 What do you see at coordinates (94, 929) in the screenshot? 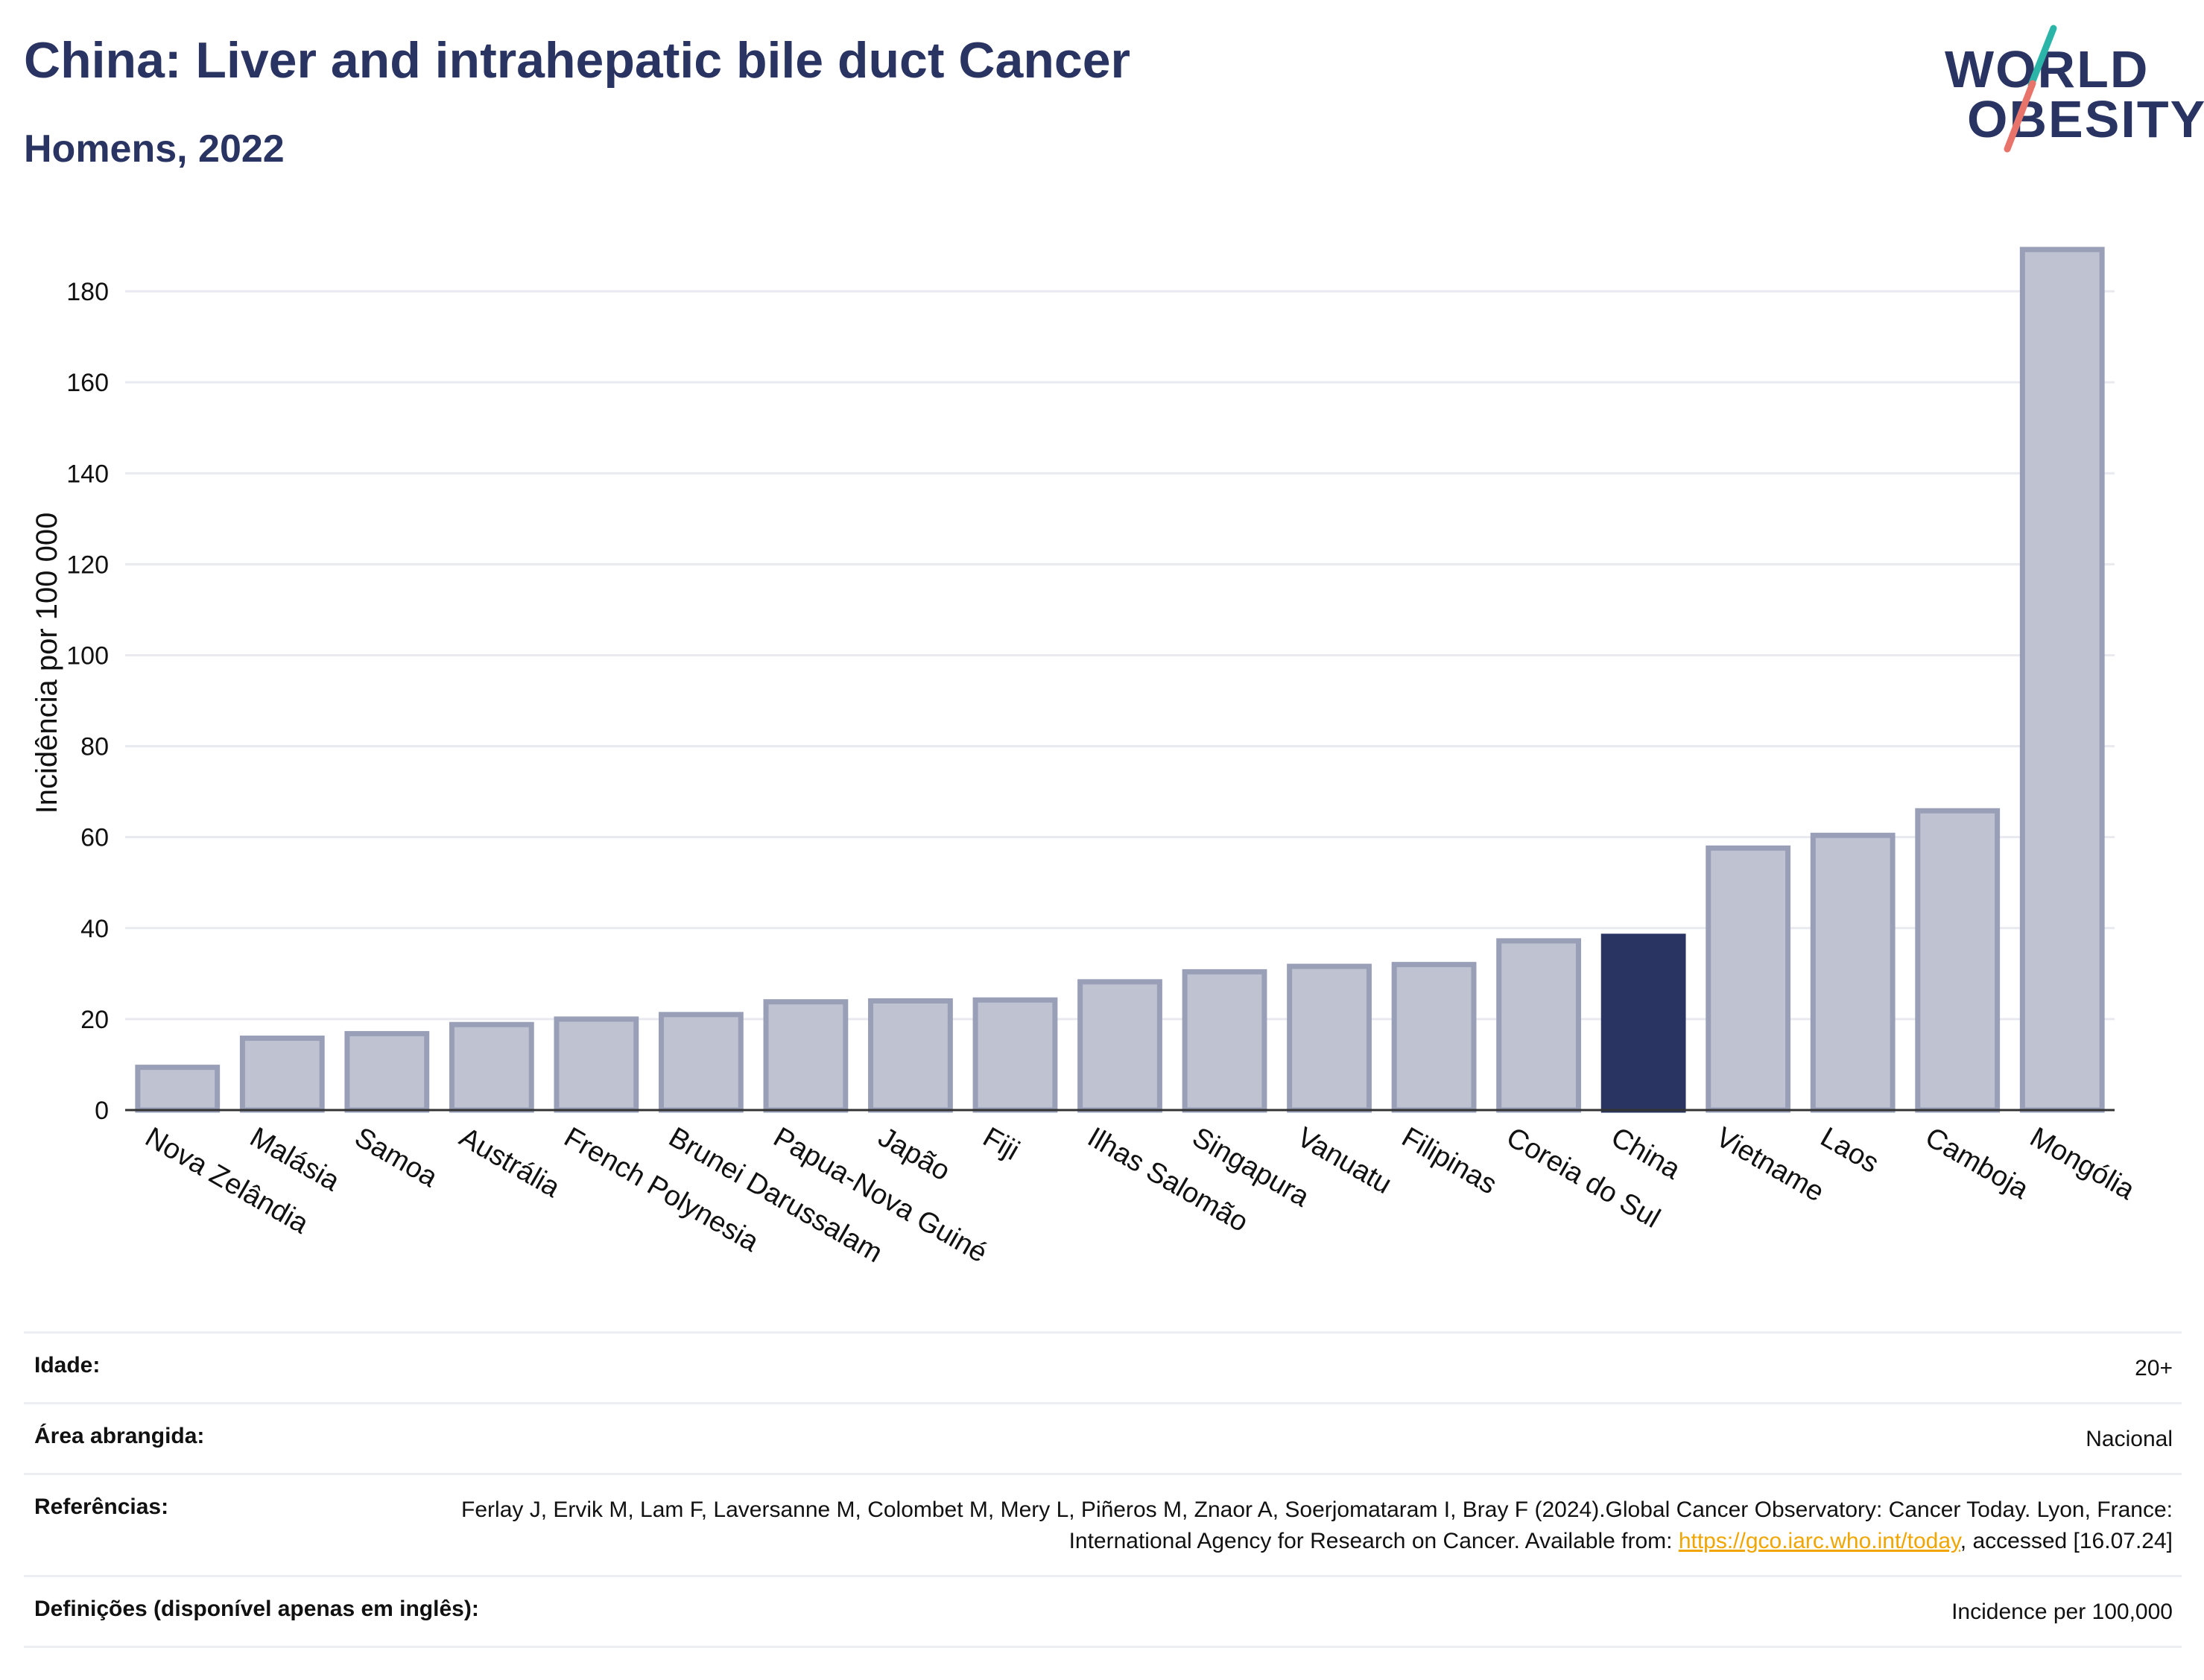
I see `y-tick-label: 40` at bounding box center [94, 929].